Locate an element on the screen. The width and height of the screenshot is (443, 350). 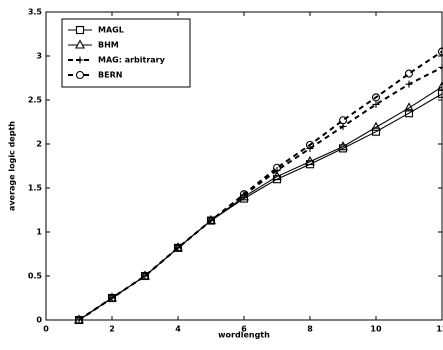
legend-label: BHM is located at coordinates (108, 45).